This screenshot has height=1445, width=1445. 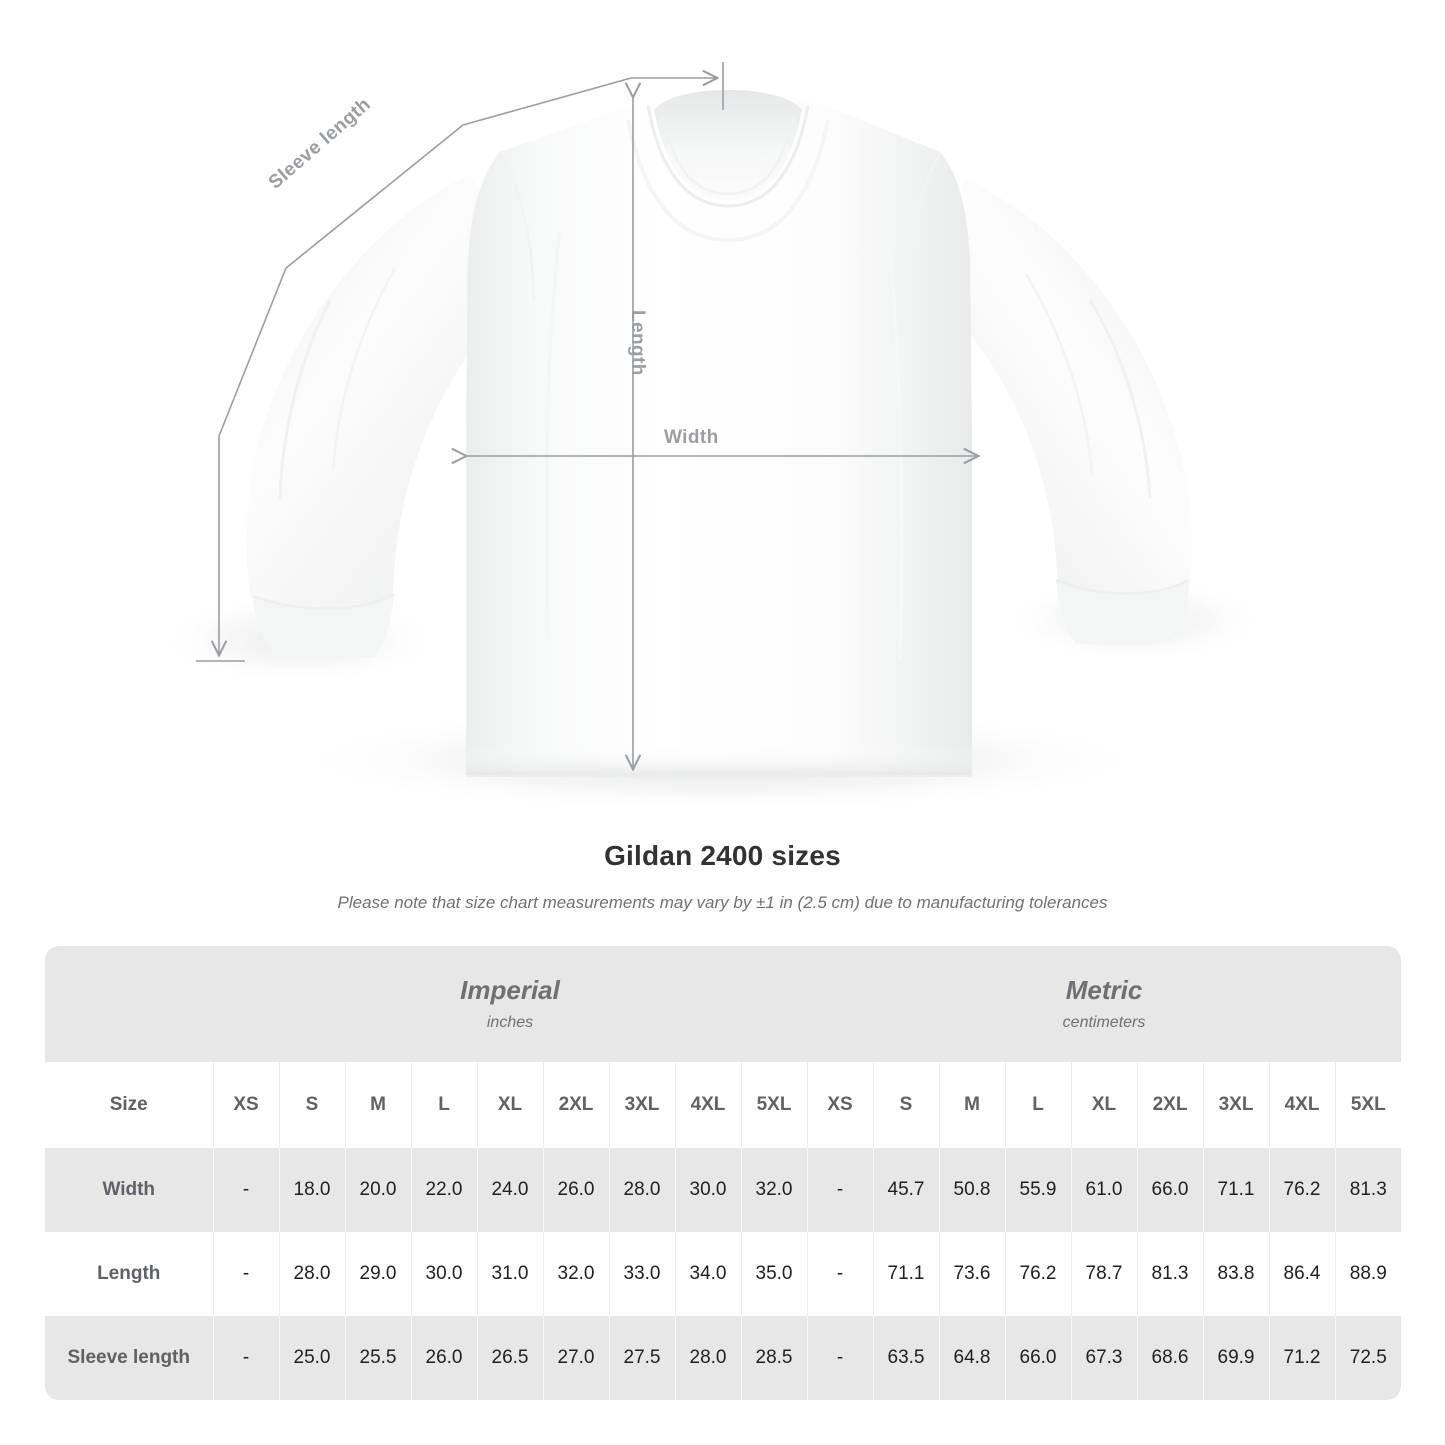 I want to click on page-title: Gildan 2400 sizes, so click(x=722, y=855).